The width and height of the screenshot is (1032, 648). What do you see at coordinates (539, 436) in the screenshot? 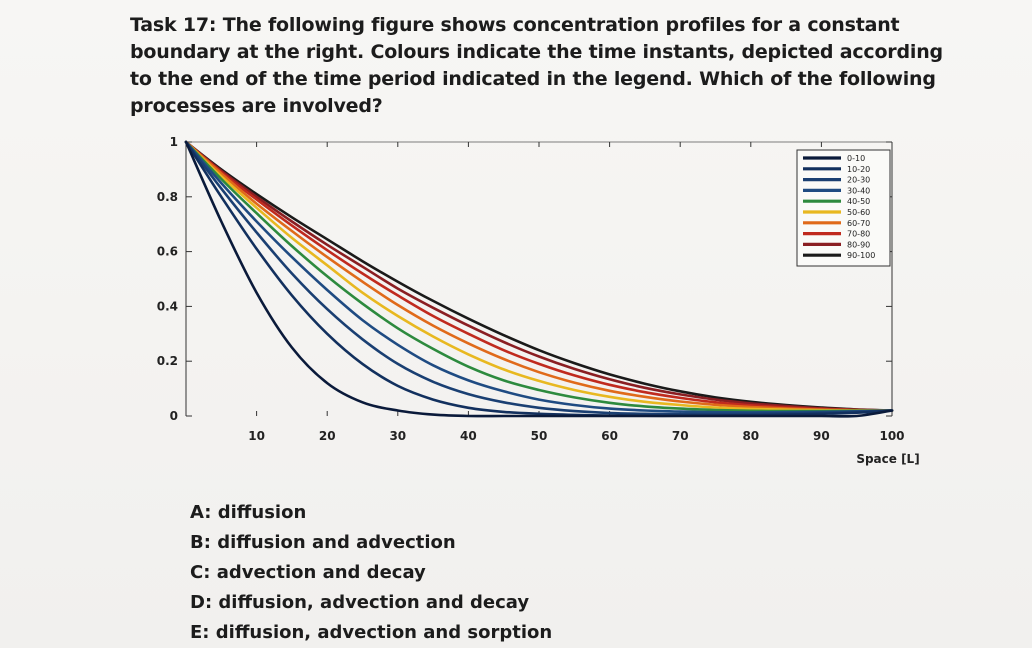
I see `x-tick-label: 50` at bounding box center [539, 436].